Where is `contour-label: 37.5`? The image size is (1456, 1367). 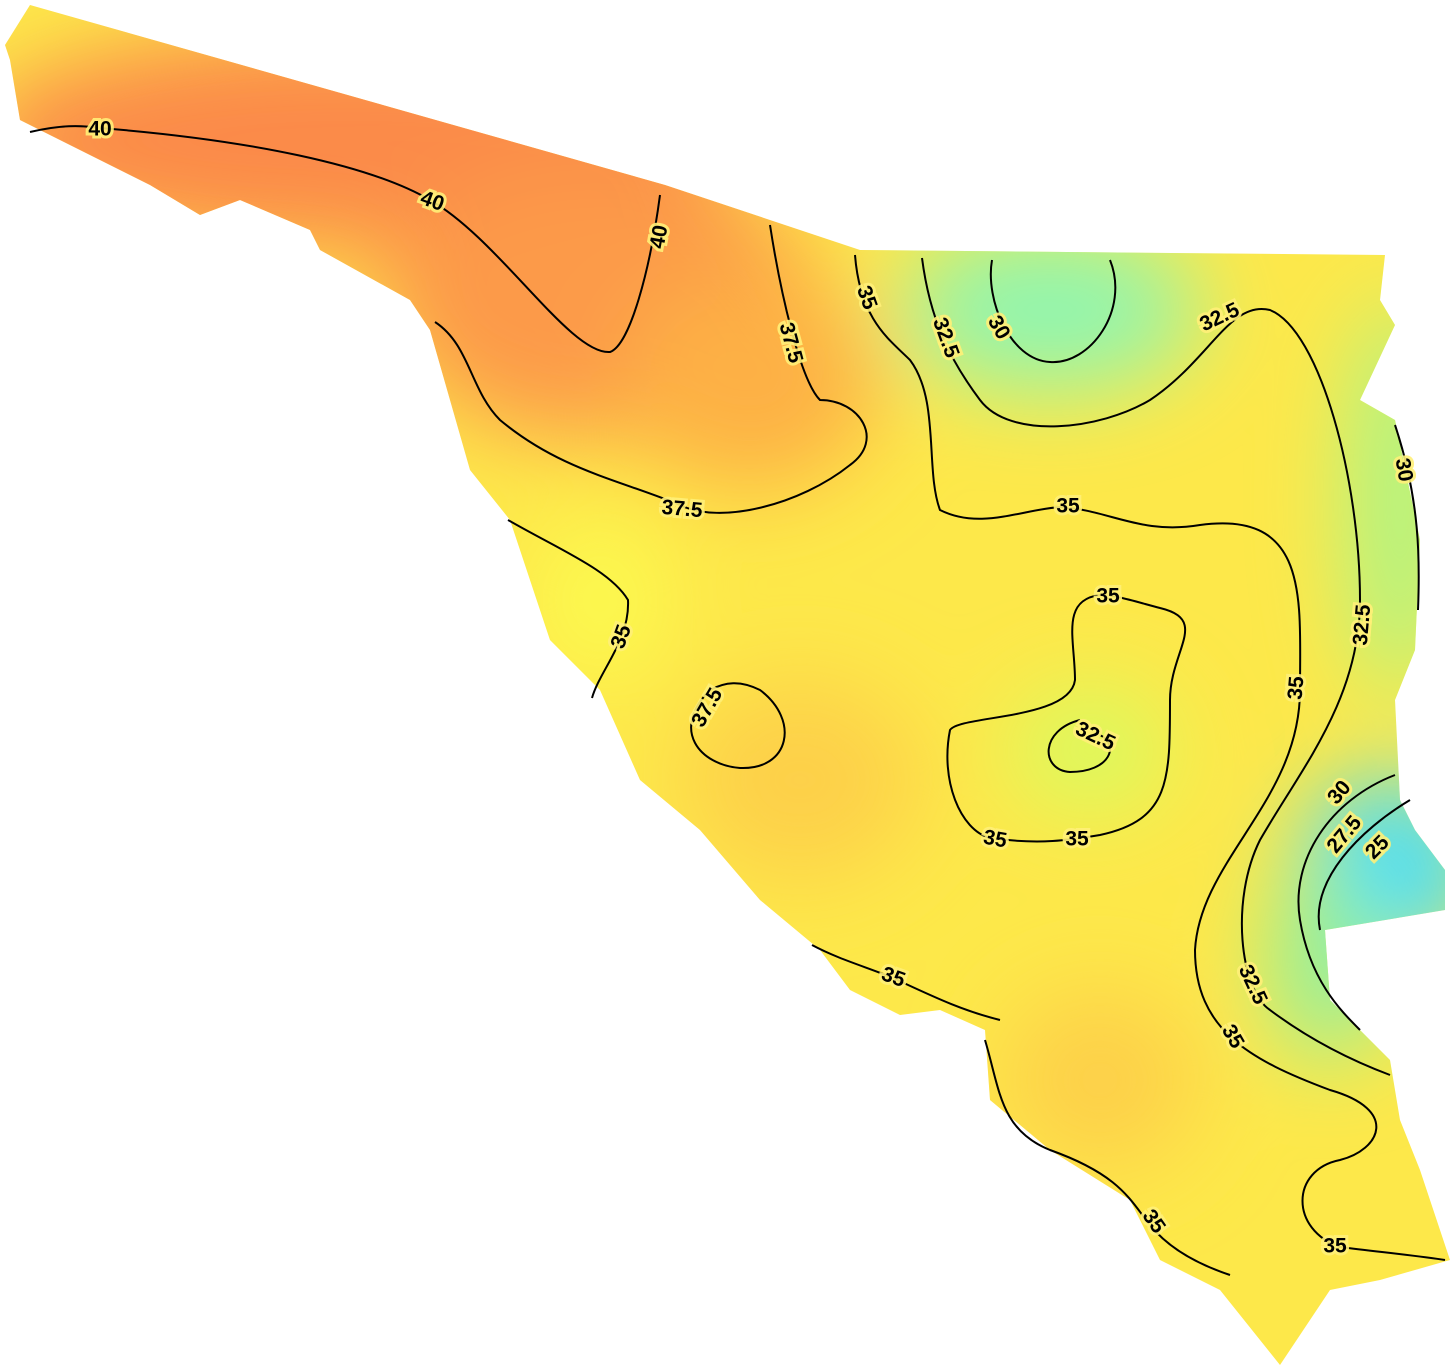
contour-label: 37.5 is located at coordinates (682, 509).